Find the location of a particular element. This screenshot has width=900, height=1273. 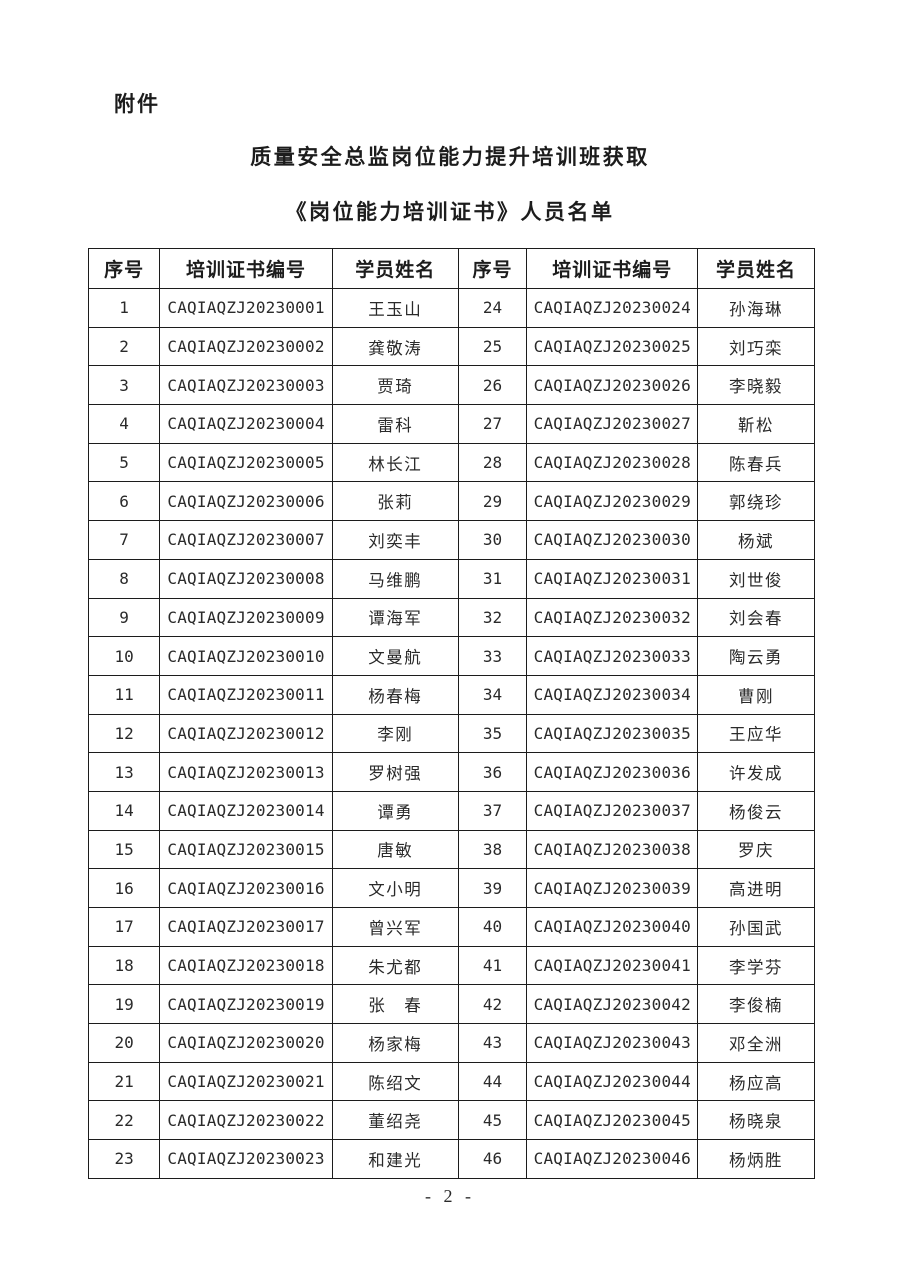

student-name-cell: 王应华 is located at coordinates (756, 733).